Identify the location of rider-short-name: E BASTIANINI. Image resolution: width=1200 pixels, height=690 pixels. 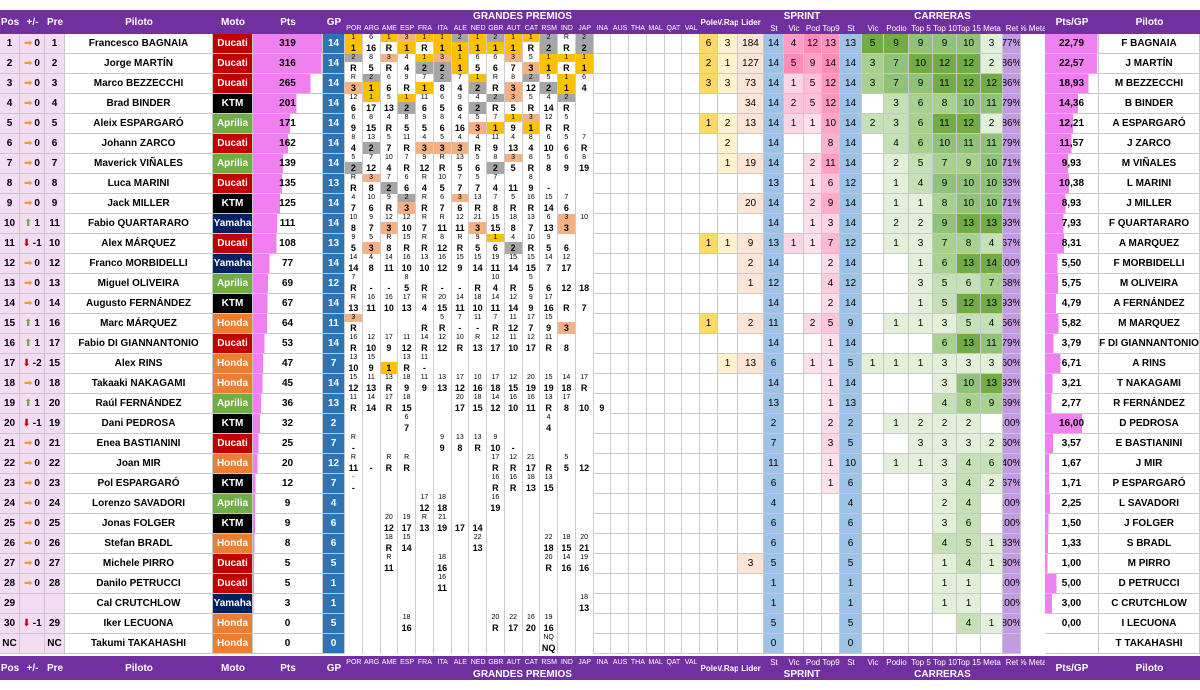
(1149, 444).